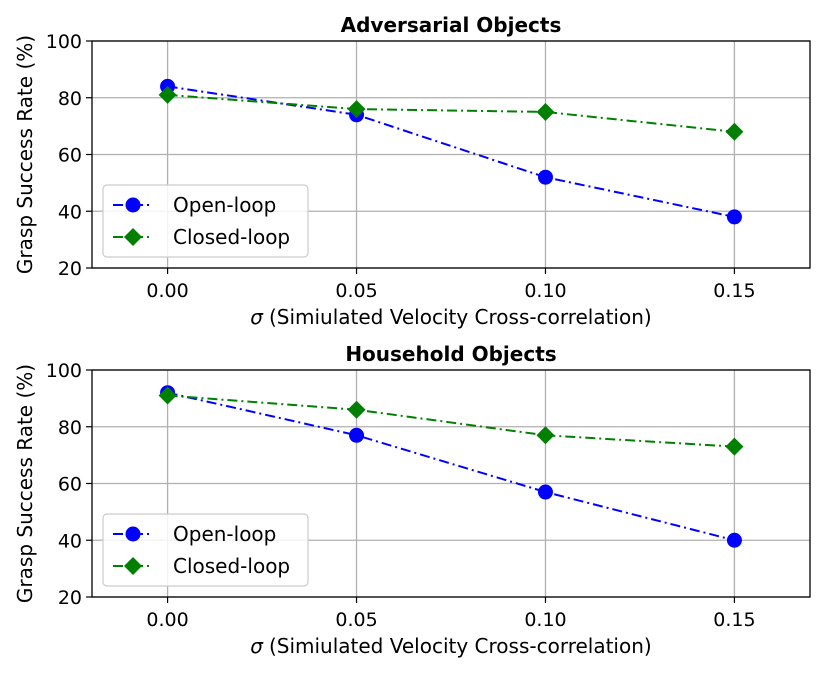 This screenshot has width=830, height=675. I want to click on series-line-open-loop, so click(451, 151).